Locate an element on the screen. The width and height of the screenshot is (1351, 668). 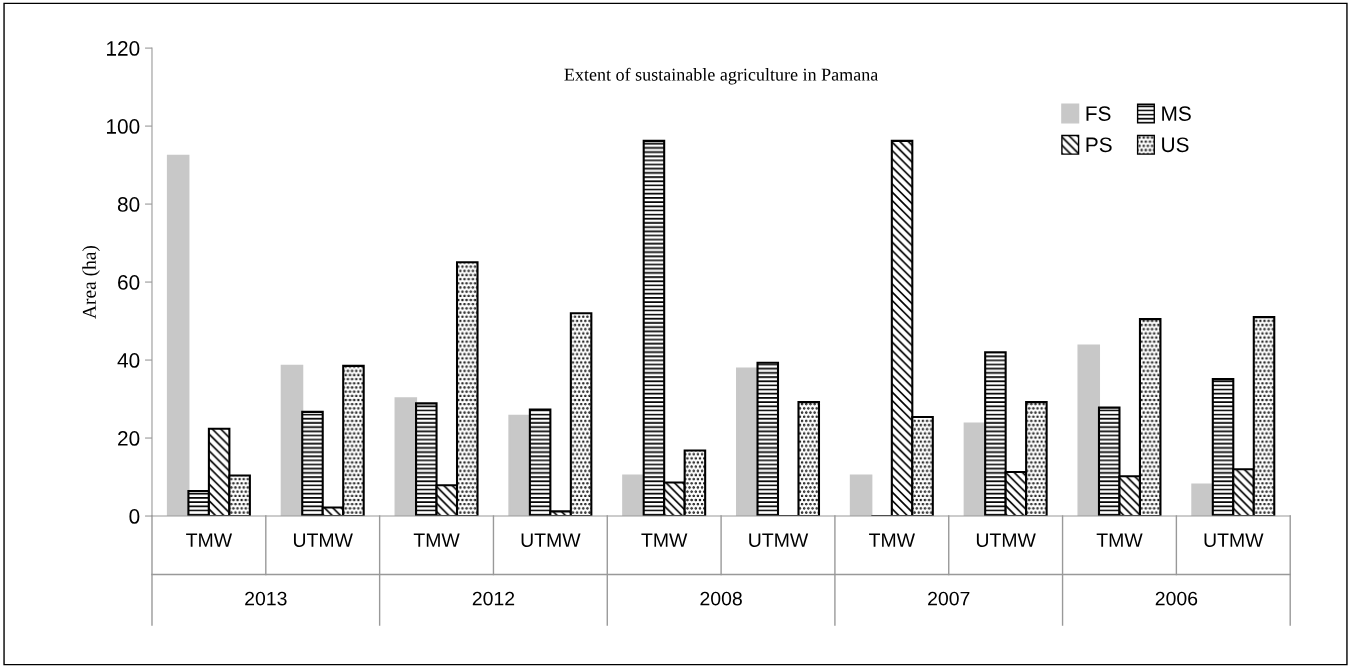
legend-label: PS is located at coordinates (1099, 145).